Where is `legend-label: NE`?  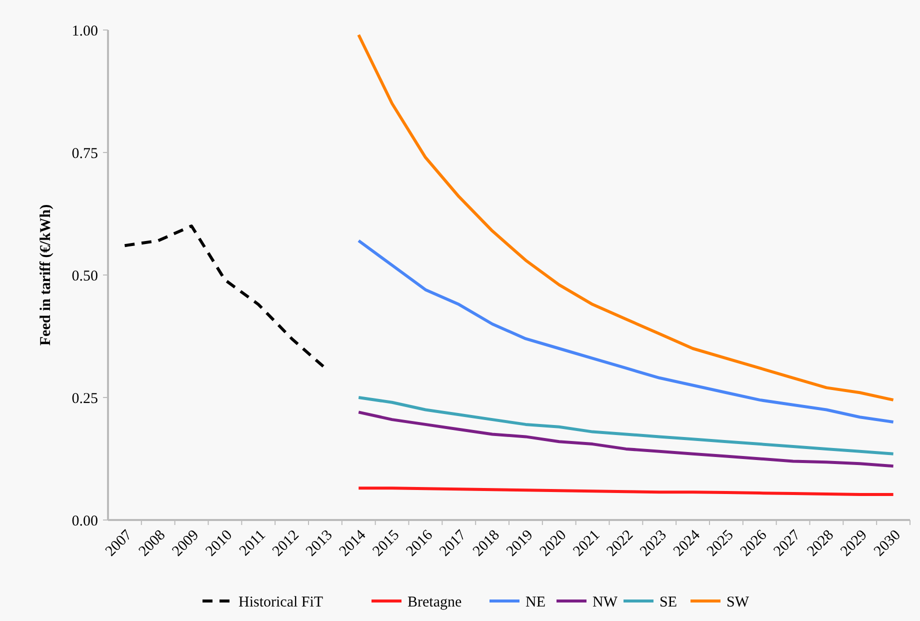
legend-label: NE is located at coordinates (536, 602).